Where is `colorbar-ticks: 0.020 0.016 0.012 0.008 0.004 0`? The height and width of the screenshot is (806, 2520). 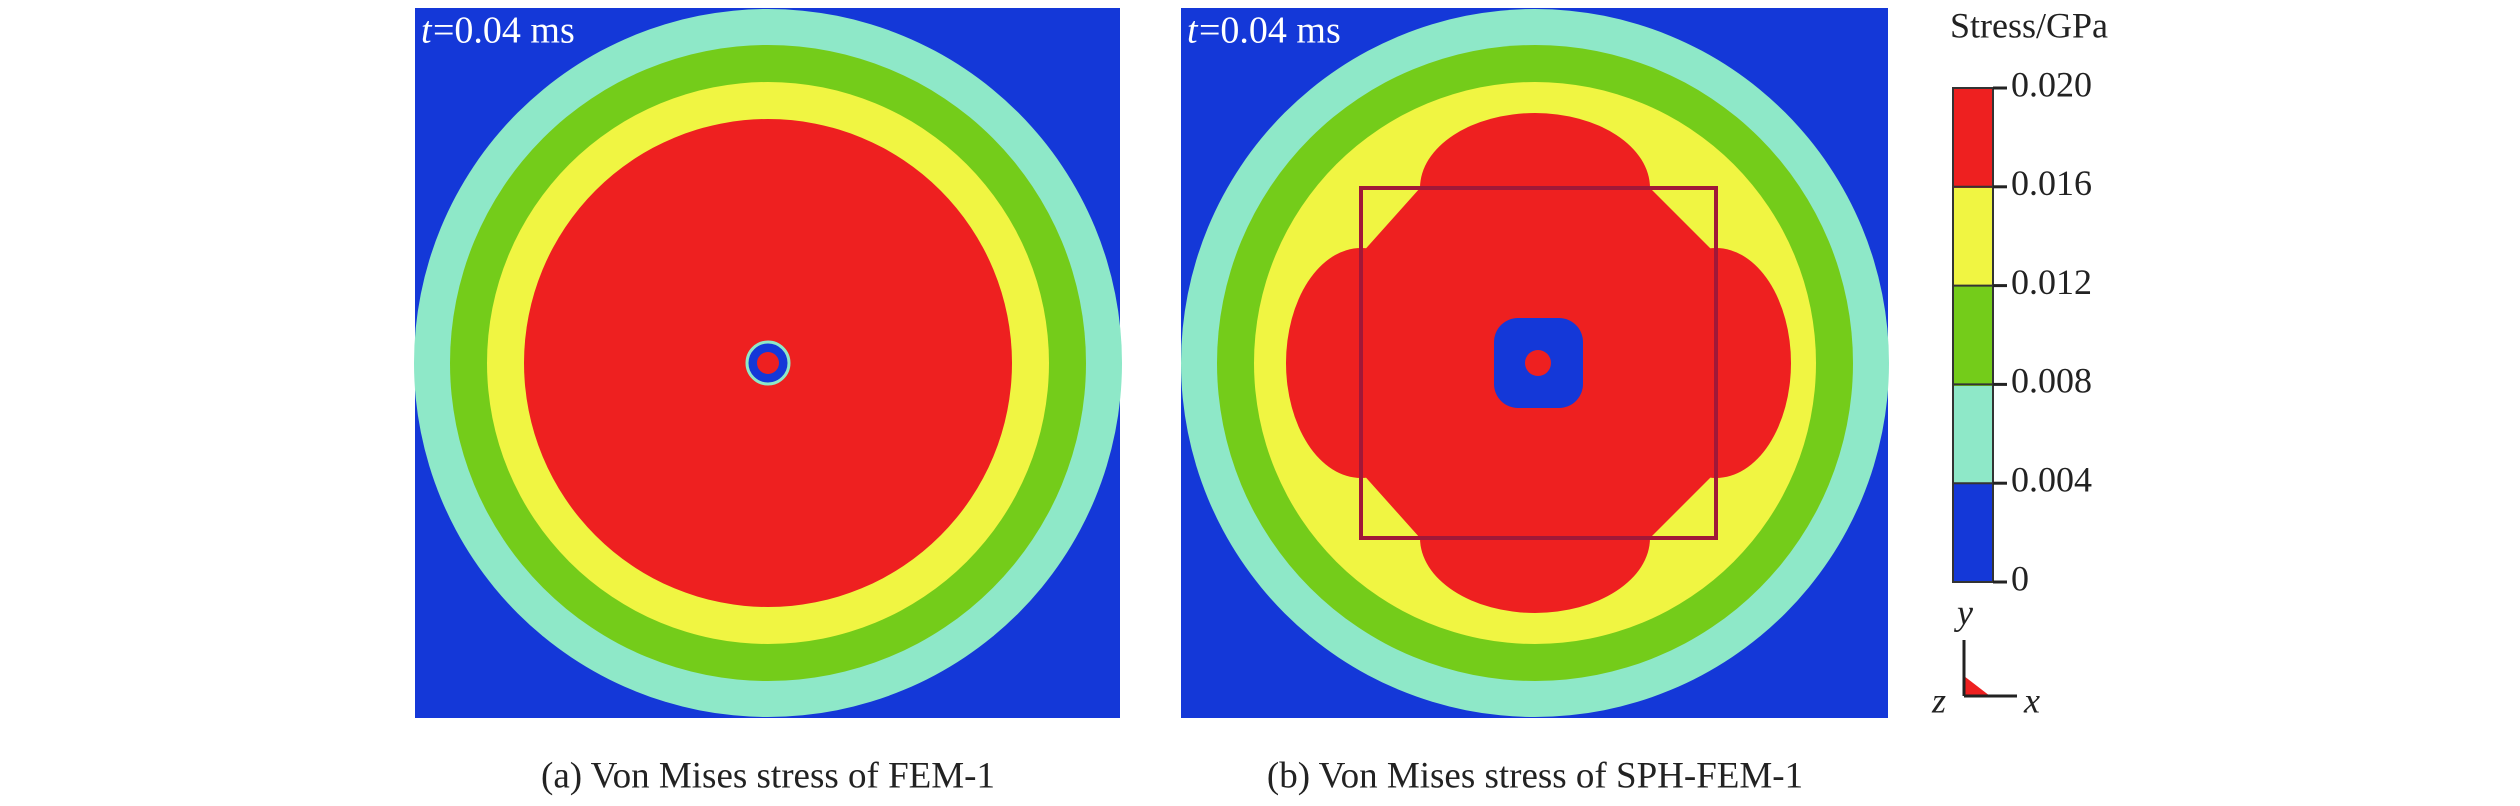
colorbar-ticks: 0.020 0.016 0.012 0.008 0.004 0 is located at coordinates (2022, 331).